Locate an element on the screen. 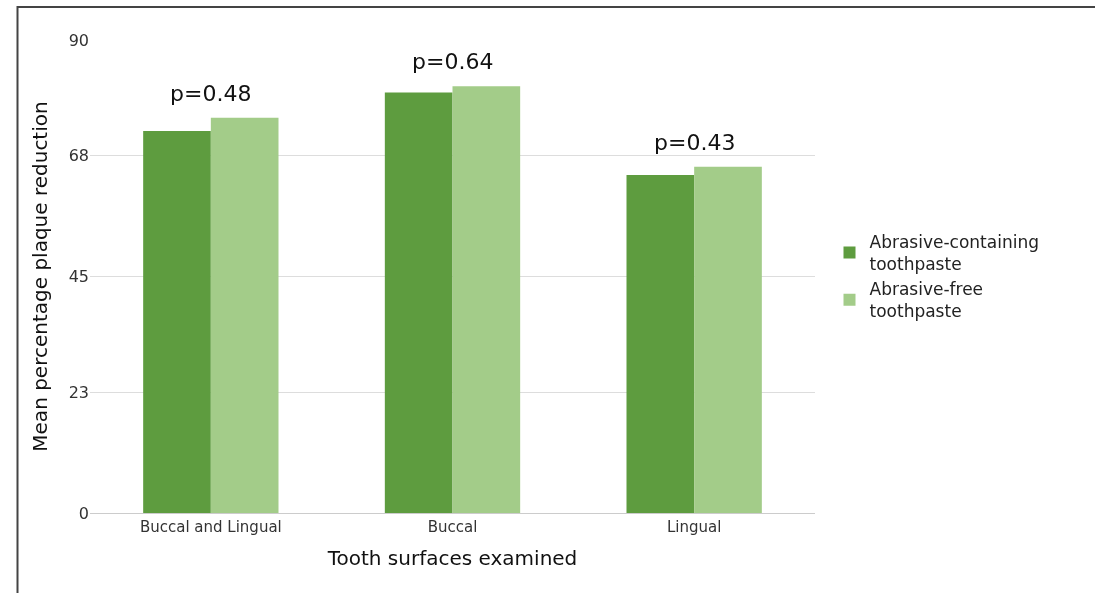  x-tick-label: Lingual is located at coordinates (694, 527).